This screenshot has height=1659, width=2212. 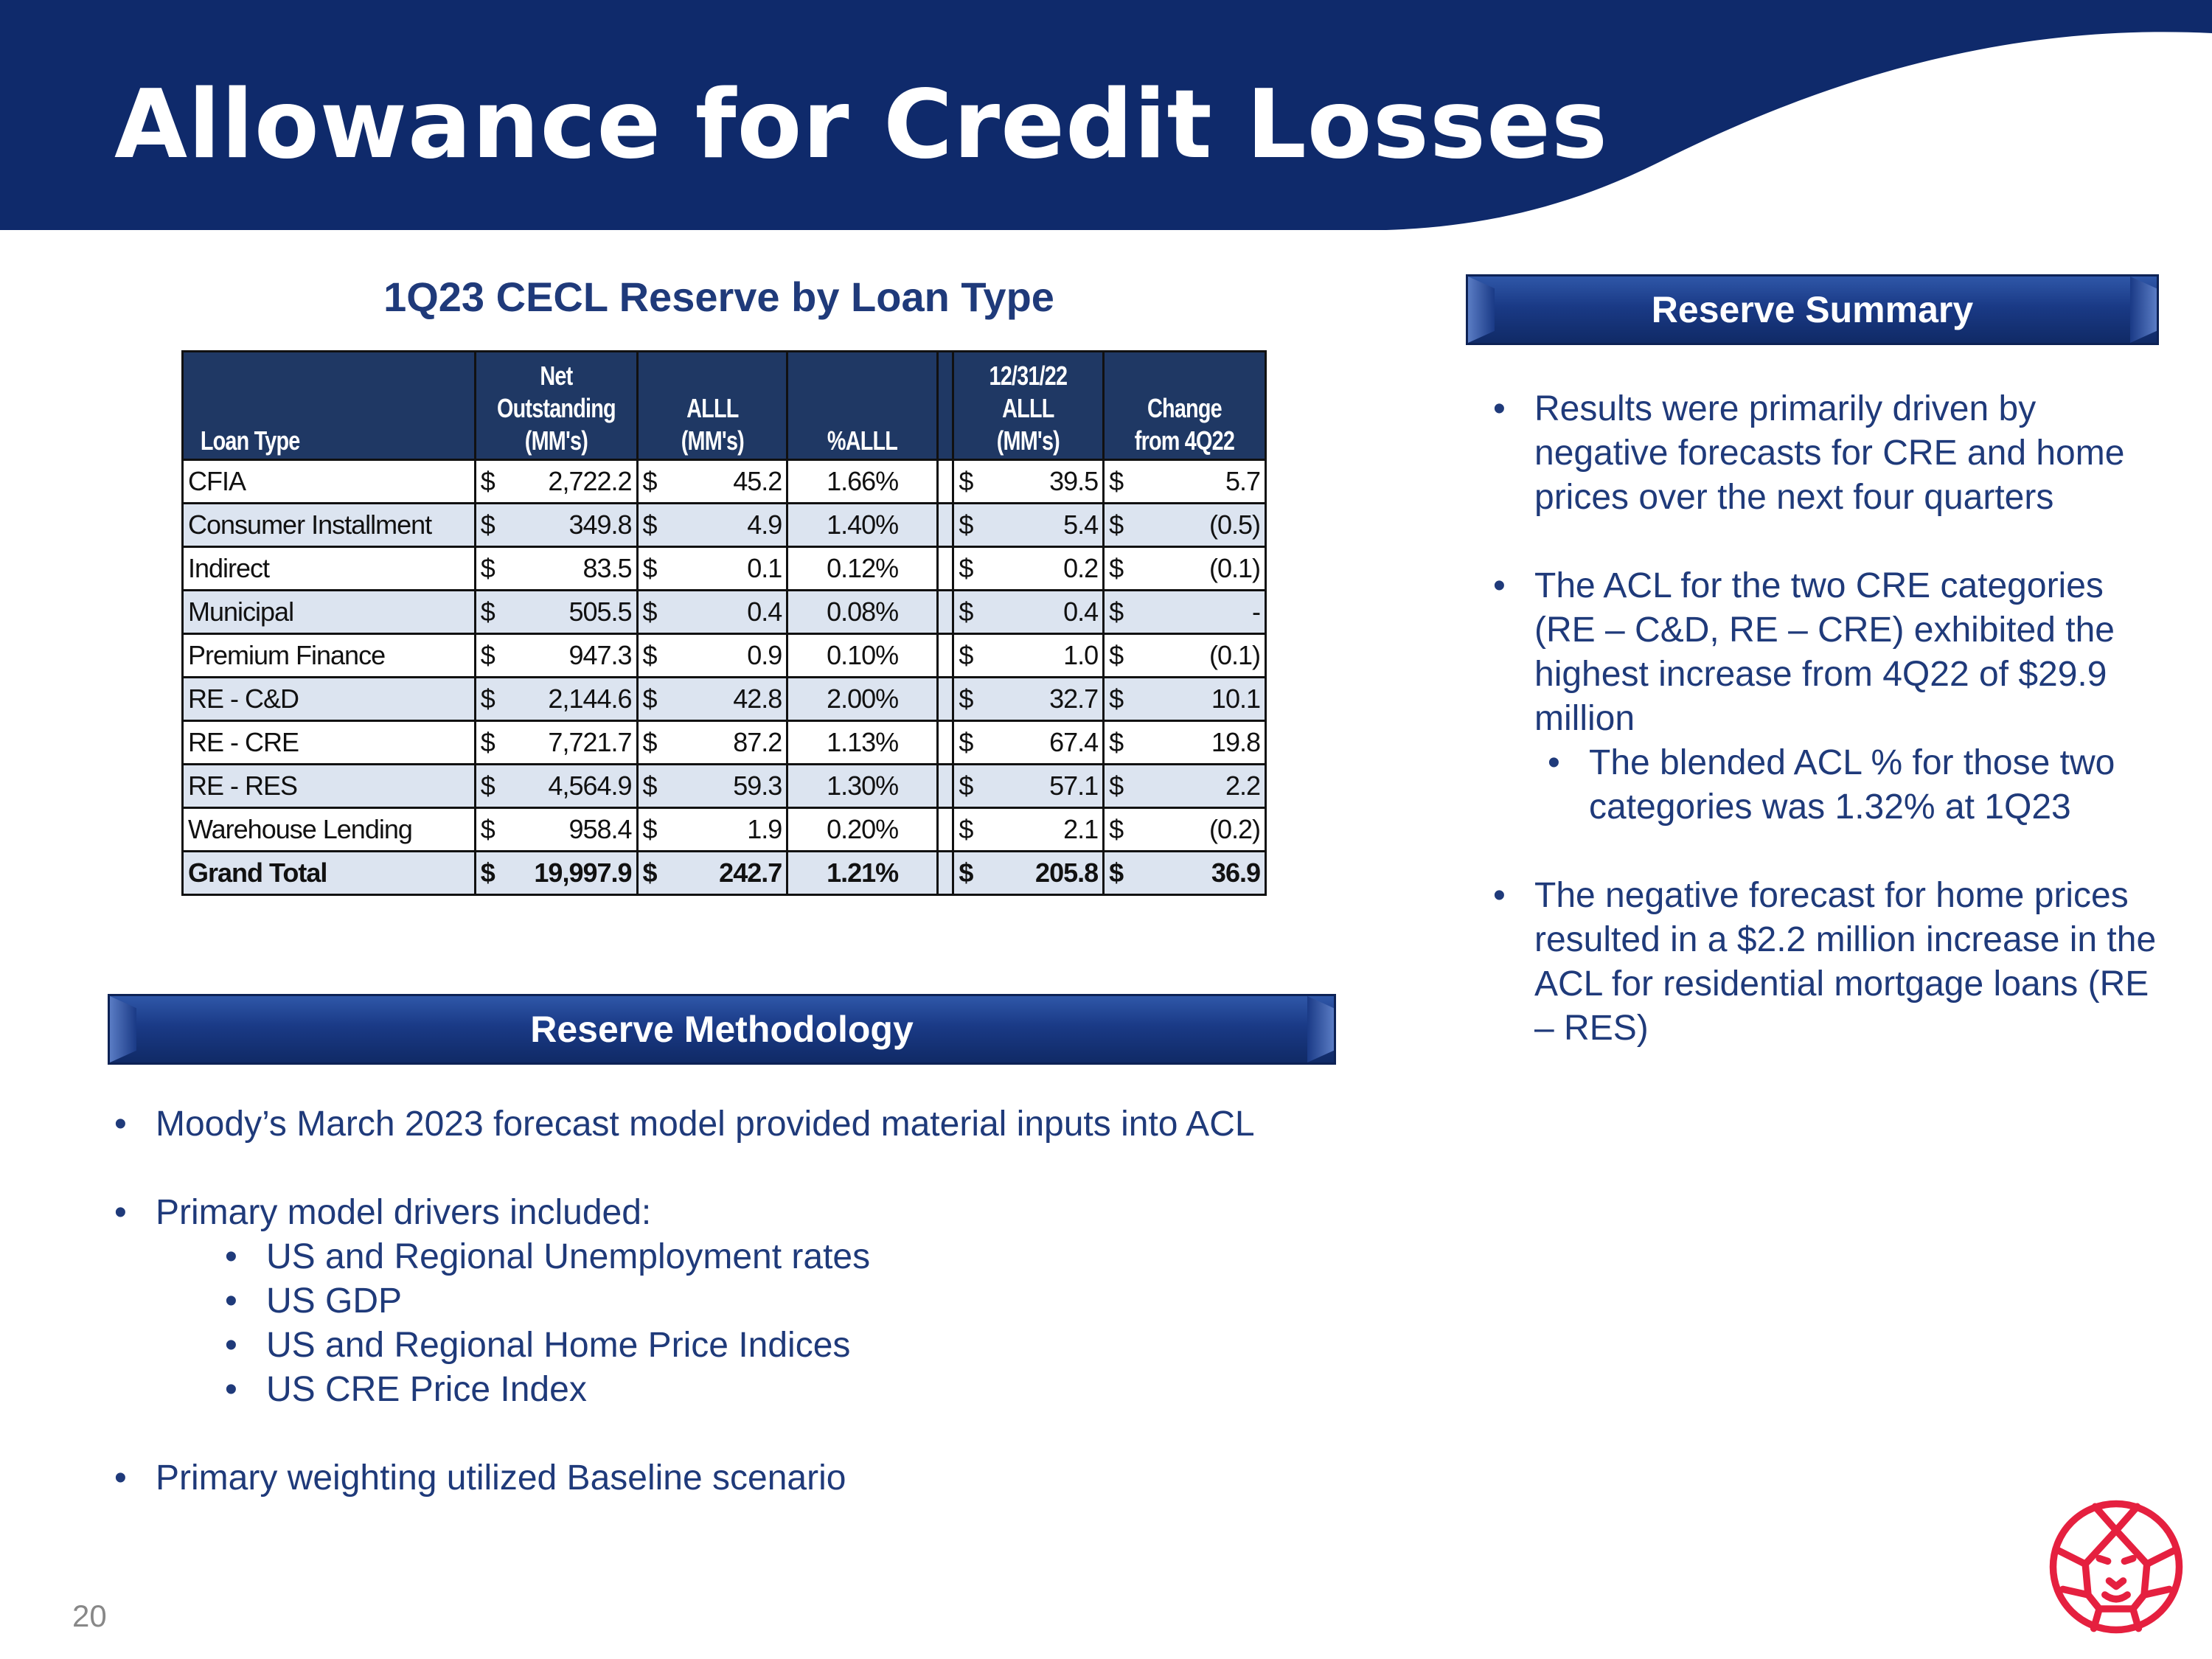 I want to click on table-cell: Warehouse Lending, so click(x=328, y=829).